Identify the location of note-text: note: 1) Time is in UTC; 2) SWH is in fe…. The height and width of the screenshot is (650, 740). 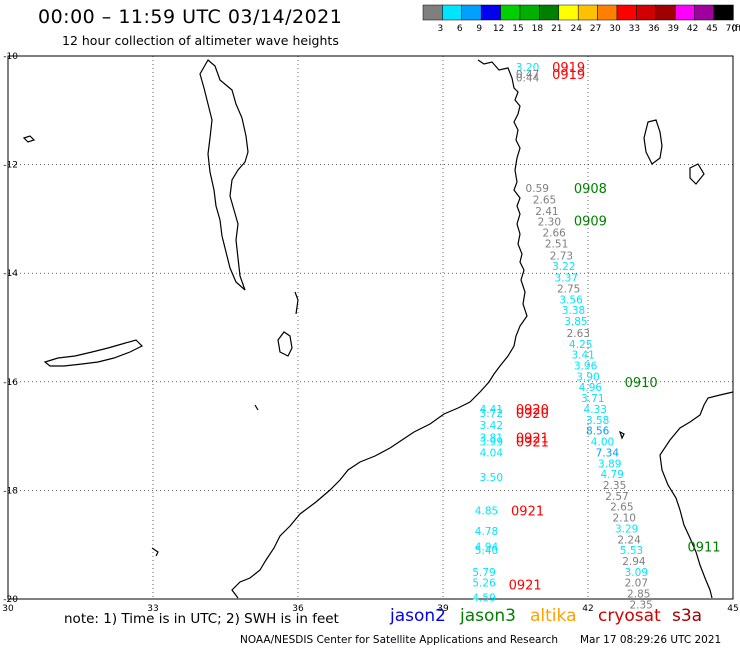
(201, 619).